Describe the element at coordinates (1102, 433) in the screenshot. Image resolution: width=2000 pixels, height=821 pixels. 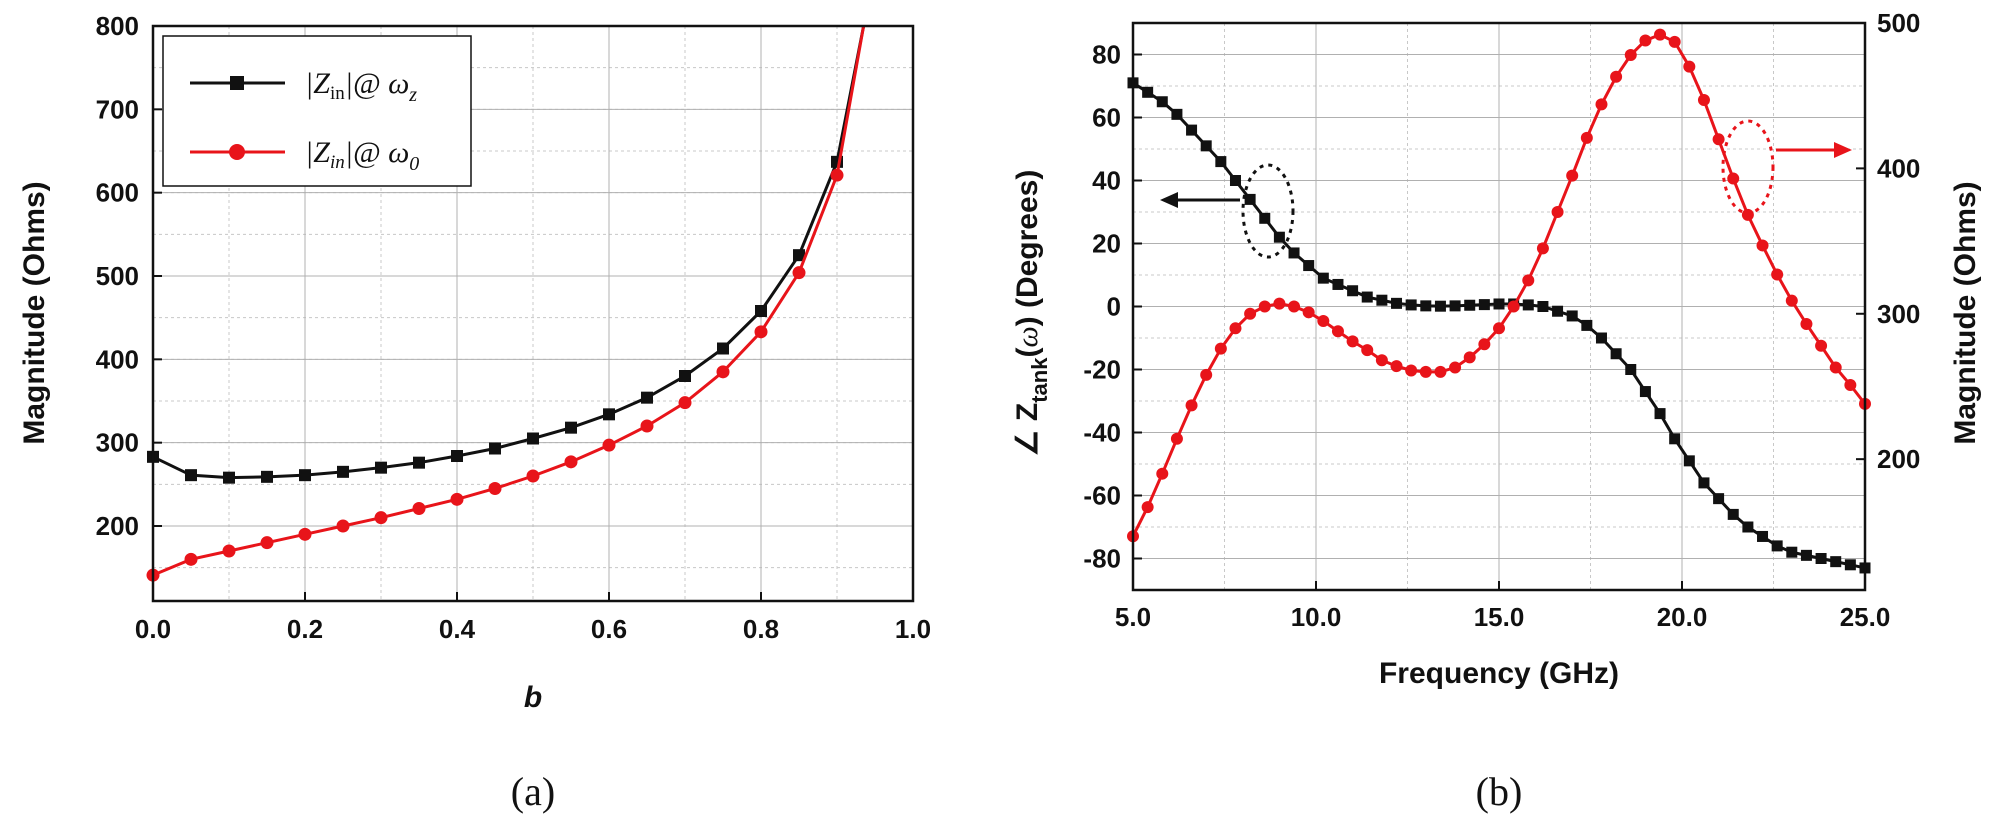
I see `left-y-tick-label: -40` at that location.